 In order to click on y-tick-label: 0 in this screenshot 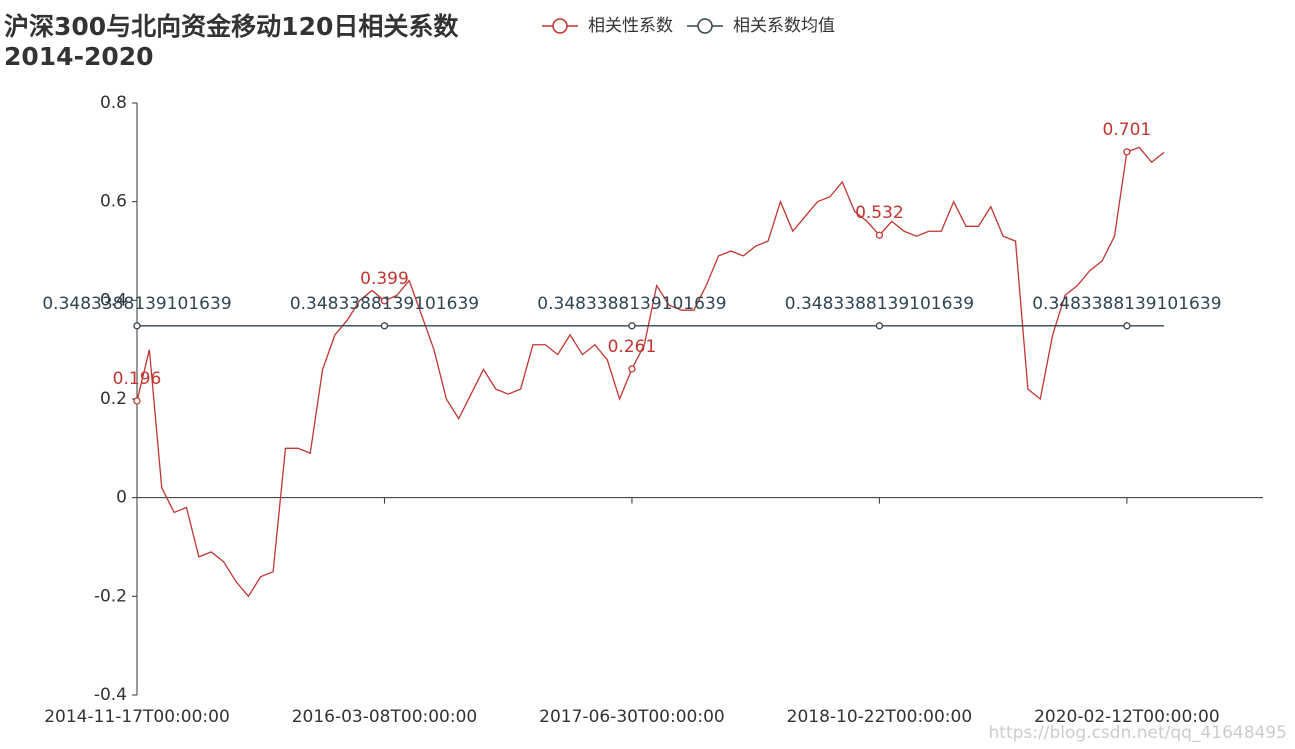, I will do `click(121, 498)`.